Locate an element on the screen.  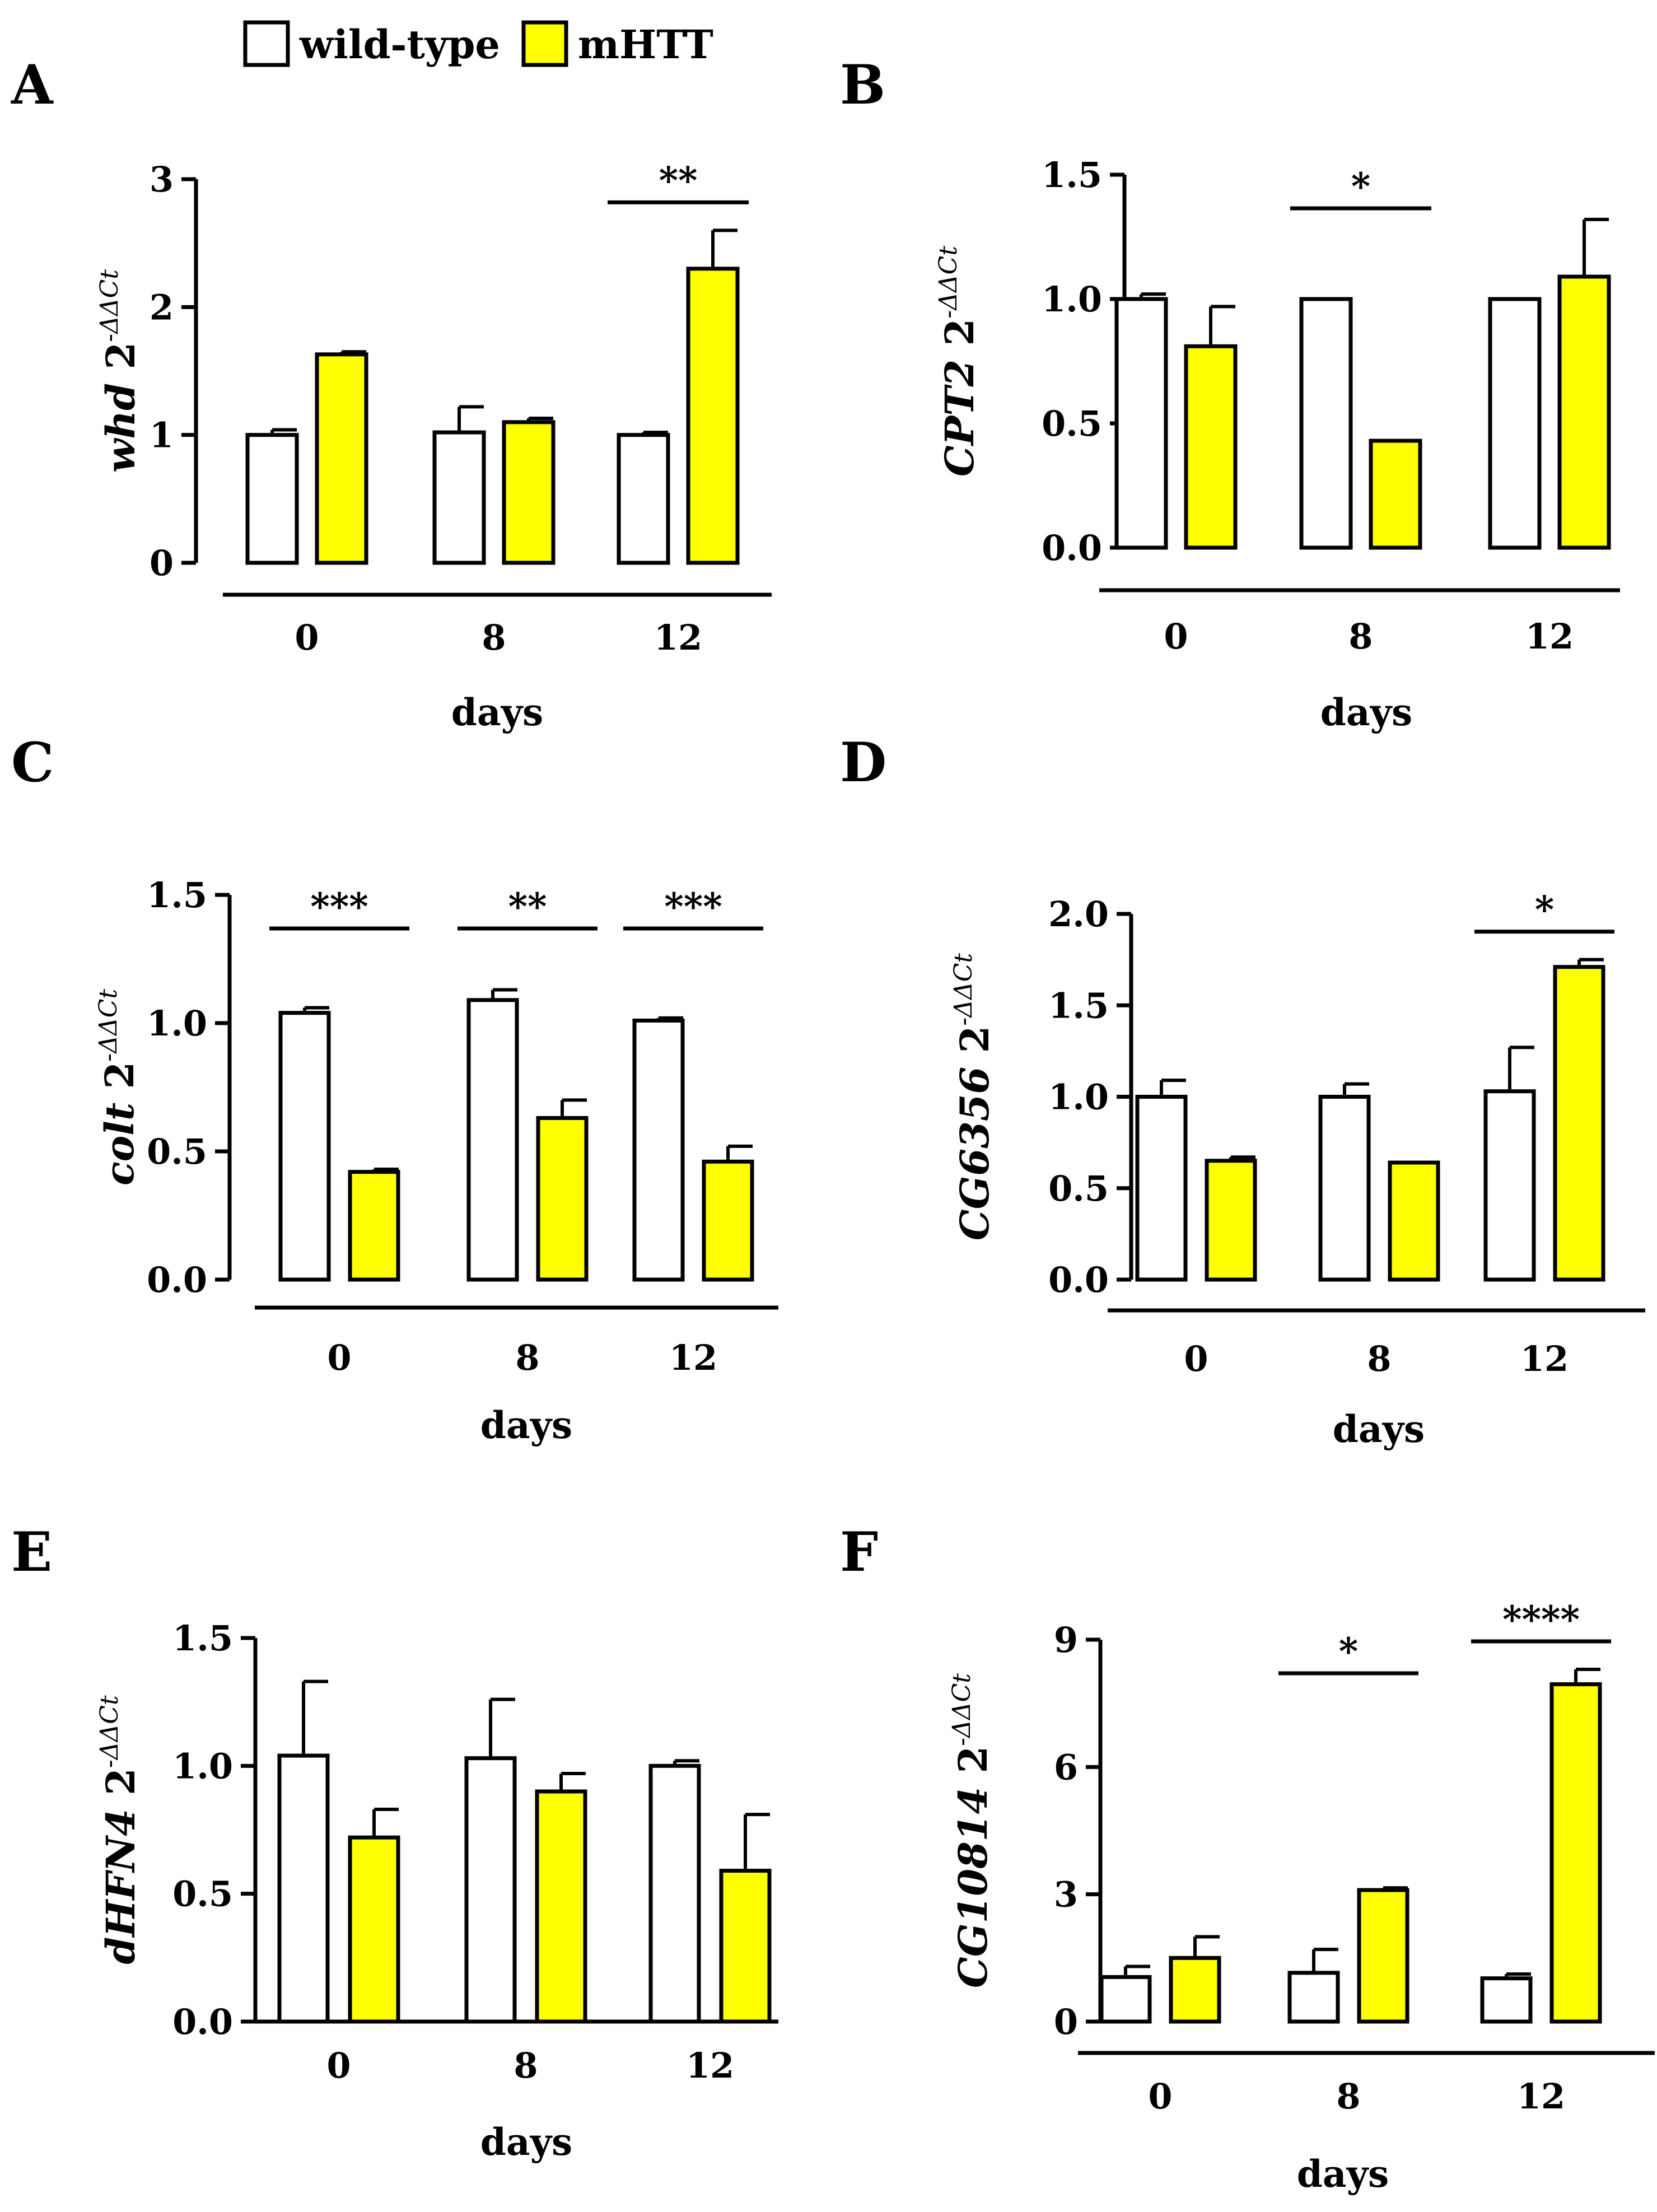
legend-swatch-wild-type is located at coordinates (267, 44).